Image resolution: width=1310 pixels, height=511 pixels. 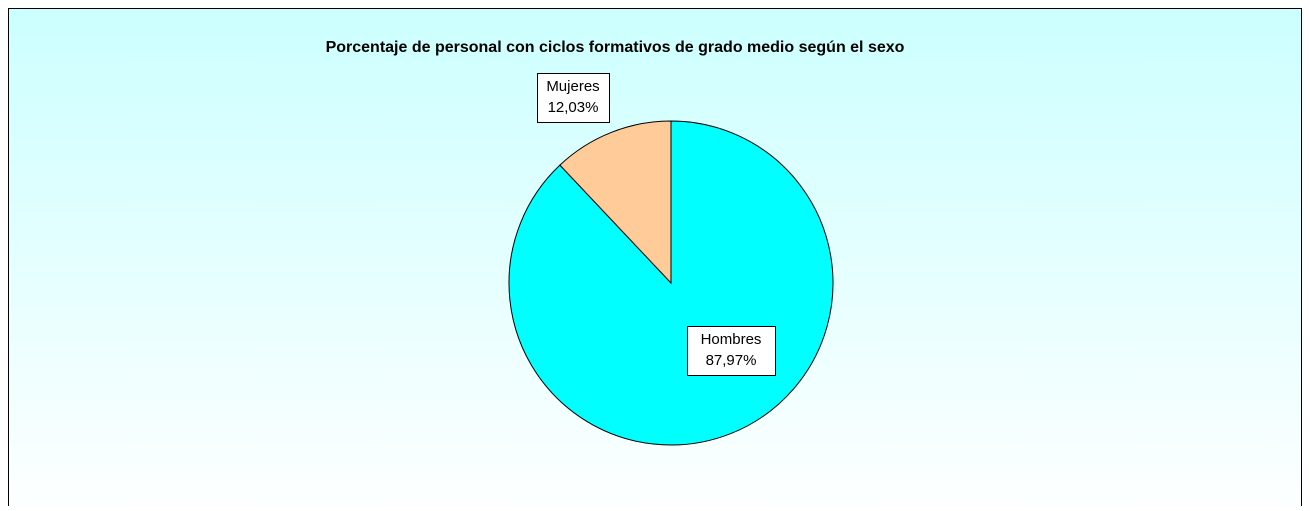 I want to click on slice-value-label: 87,97%, so click(x=731, y=360).